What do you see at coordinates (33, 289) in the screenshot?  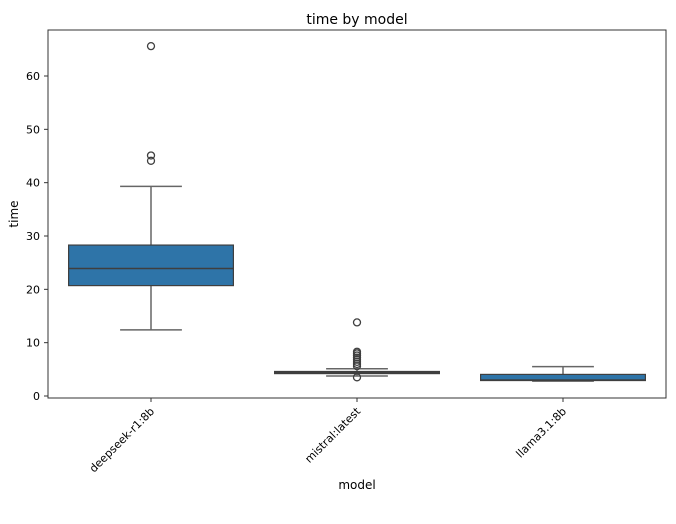 I see `y-tick-label: 20` at bounding box center [33, 289].